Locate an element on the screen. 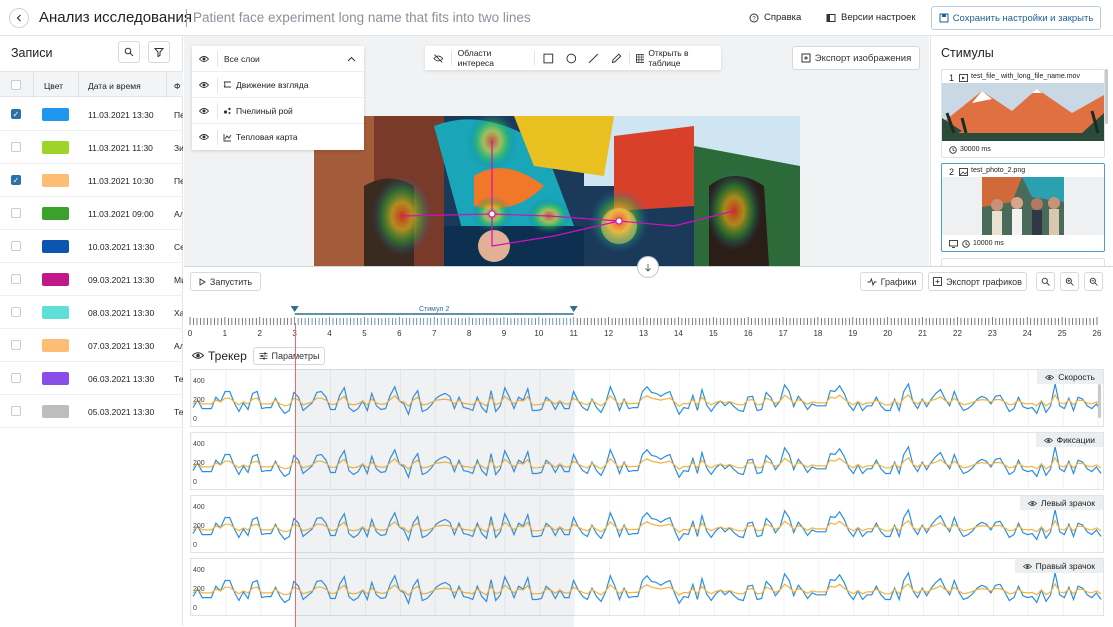  rectangle-tool-icon is located at coordinates (548, 58).